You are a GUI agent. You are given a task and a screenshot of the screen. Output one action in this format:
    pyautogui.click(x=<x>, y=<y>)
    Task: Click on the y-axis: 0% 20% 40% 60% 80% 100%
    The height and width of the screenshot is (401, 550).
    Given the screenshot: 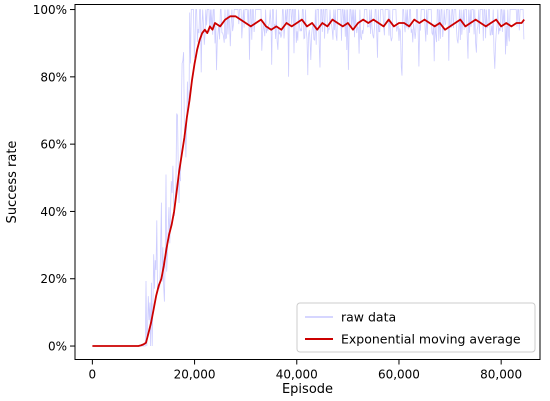 What is the action you would take?
    pyautogui.click(x=54, y=178)
    